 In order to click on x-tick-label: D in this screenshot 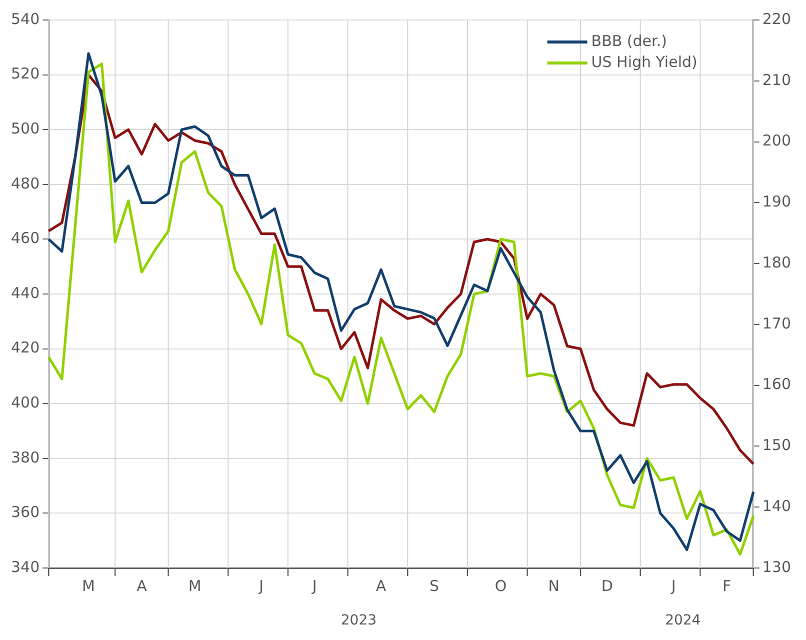, I will do `click(607, 585)`.